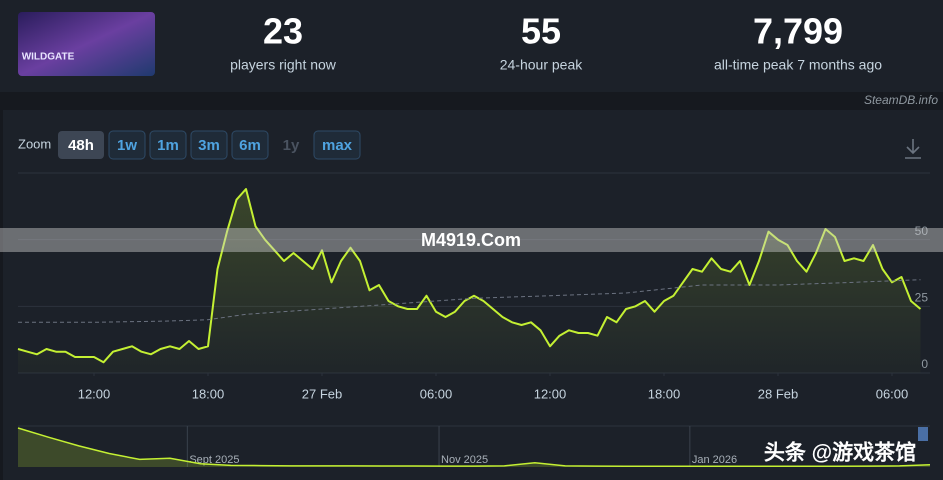 This screenshot has width=943, height=480. I want to click on download-icon, so click(913, 149).